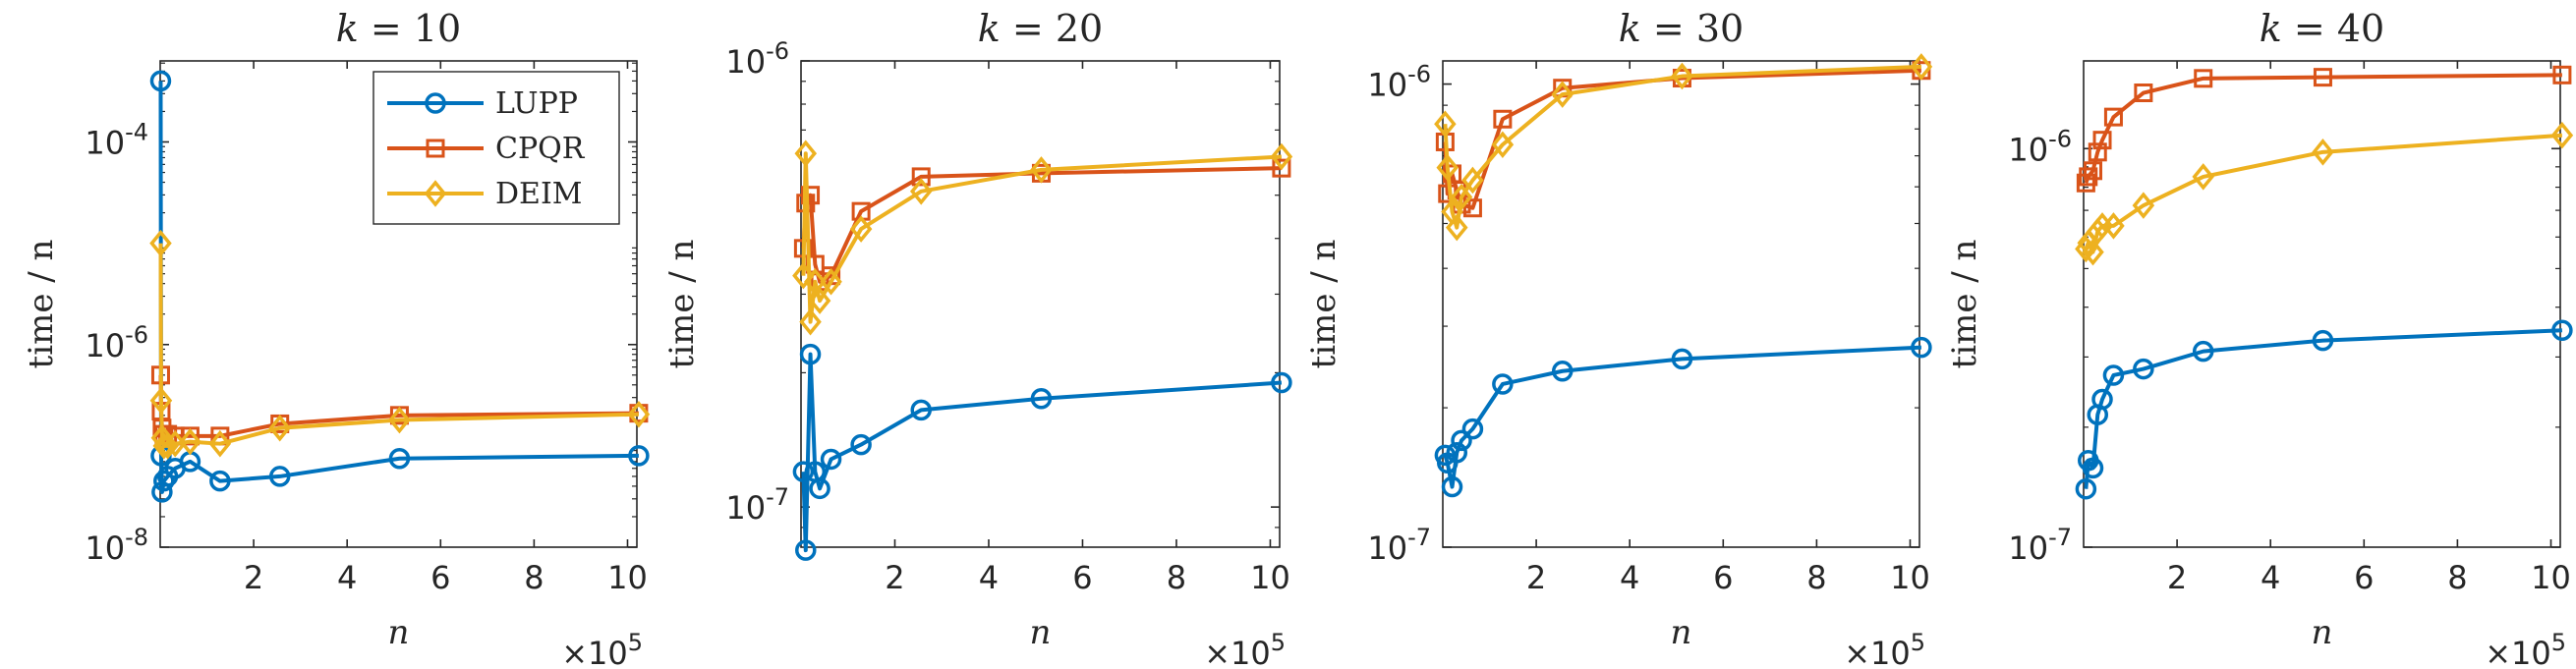 The image size is (2576, 669). What do you see at coordinates (2324, 129) in the screenshot?
I see `series-cpqr` at bounding box center [2324, 129].